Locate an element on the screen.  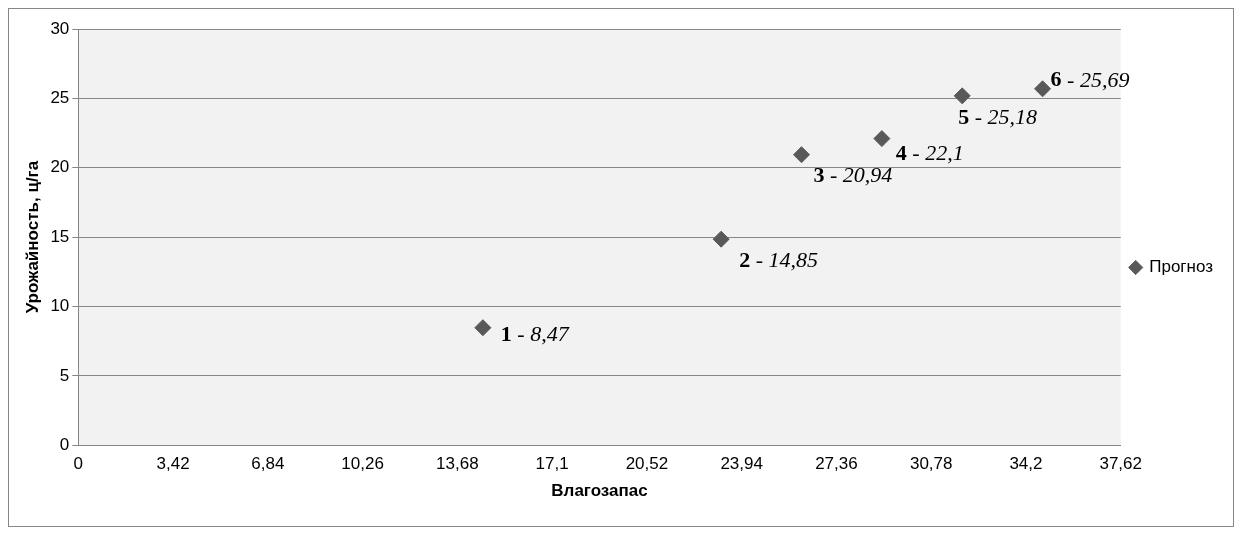
x-tick-label: 17,1 is located at coordinates (552, 464).